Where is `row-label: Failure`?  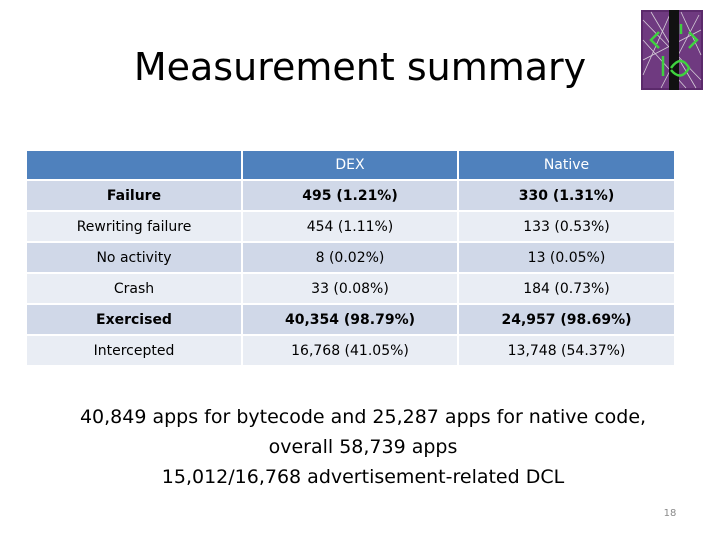 row-label: Failure is located at coordinates (134, 195).